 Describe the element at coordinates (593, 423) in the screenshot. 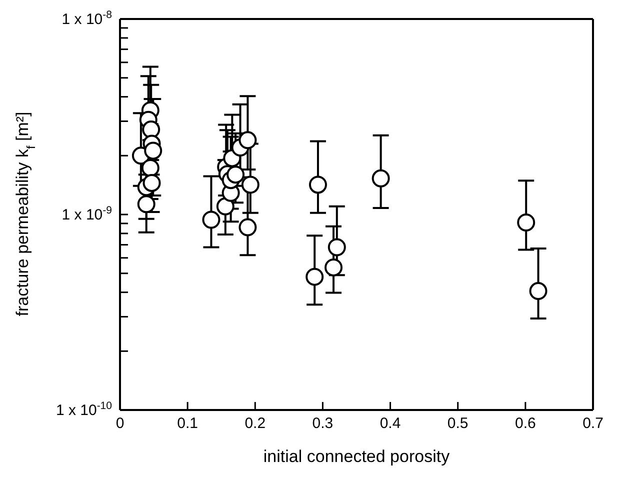

I see `x-tick-label: 0.7` at that location.